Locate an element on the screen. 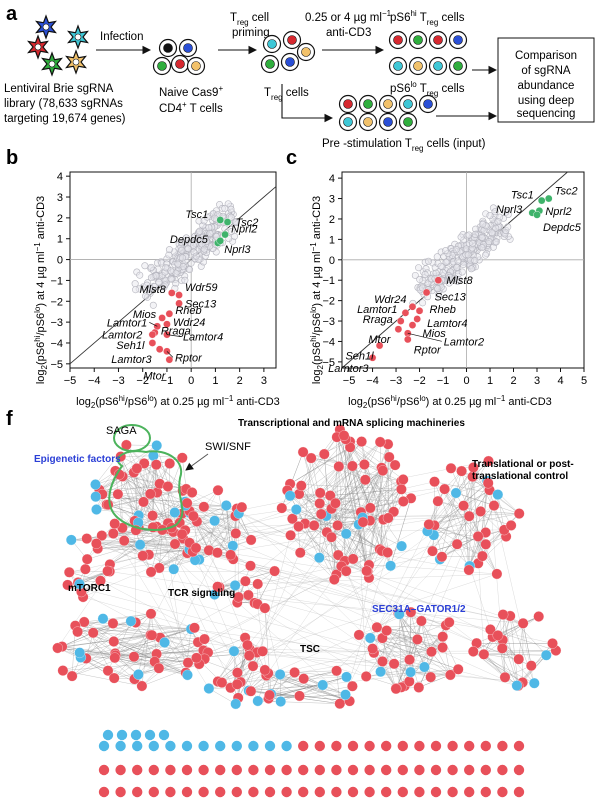 Image resolution: width=600 pixels, height=807 pixels. gene-label-seh1l: Seh1l is located at coordinates (359, 357).